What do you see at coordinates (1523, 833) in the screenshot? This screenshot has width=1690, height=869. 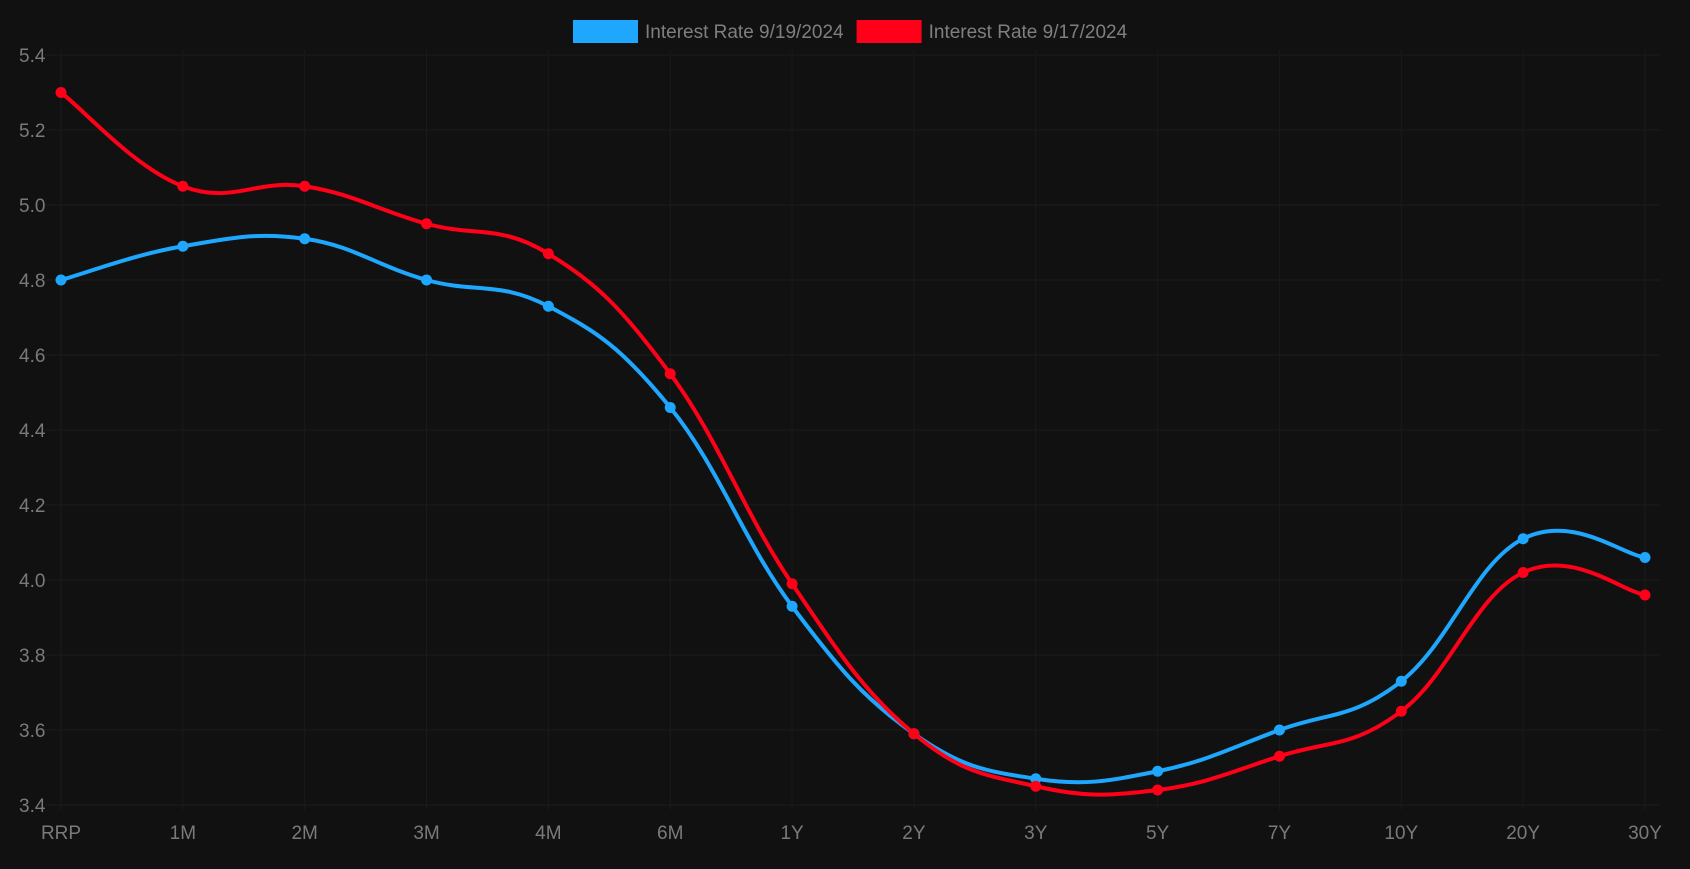 I see `x-tick-label: 20Y` at bounding box center [1523, 833].